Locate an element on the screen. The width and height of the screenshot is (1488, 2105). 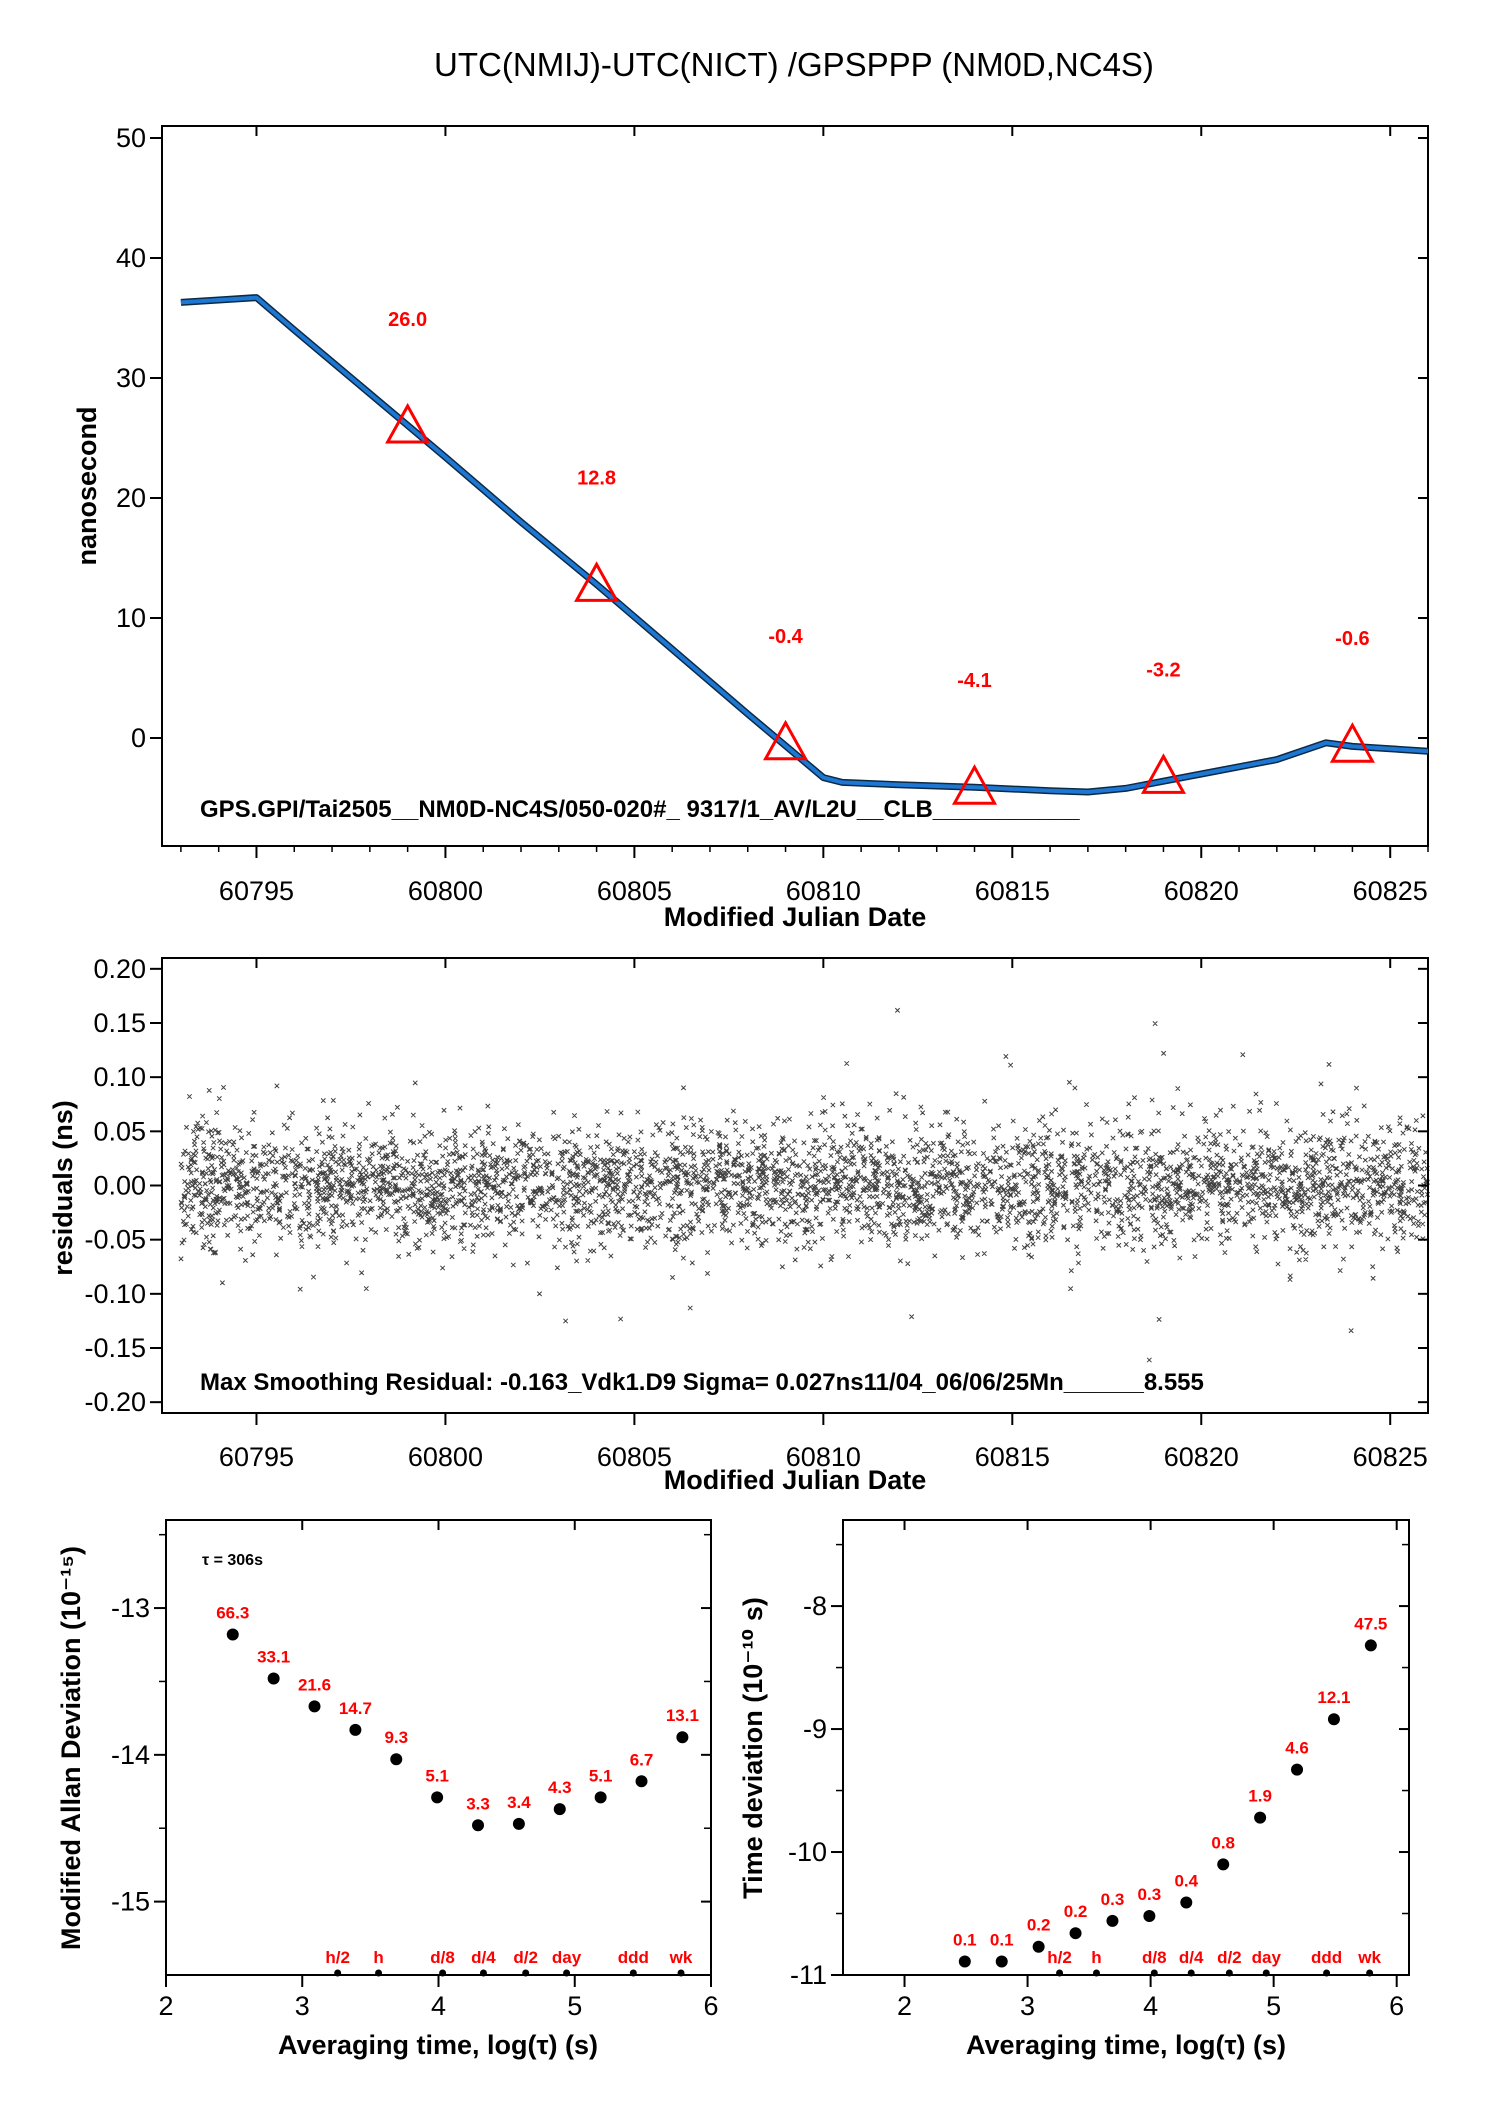
deviation-value-label: 0.8 is located at coordinates (1223, 1842).